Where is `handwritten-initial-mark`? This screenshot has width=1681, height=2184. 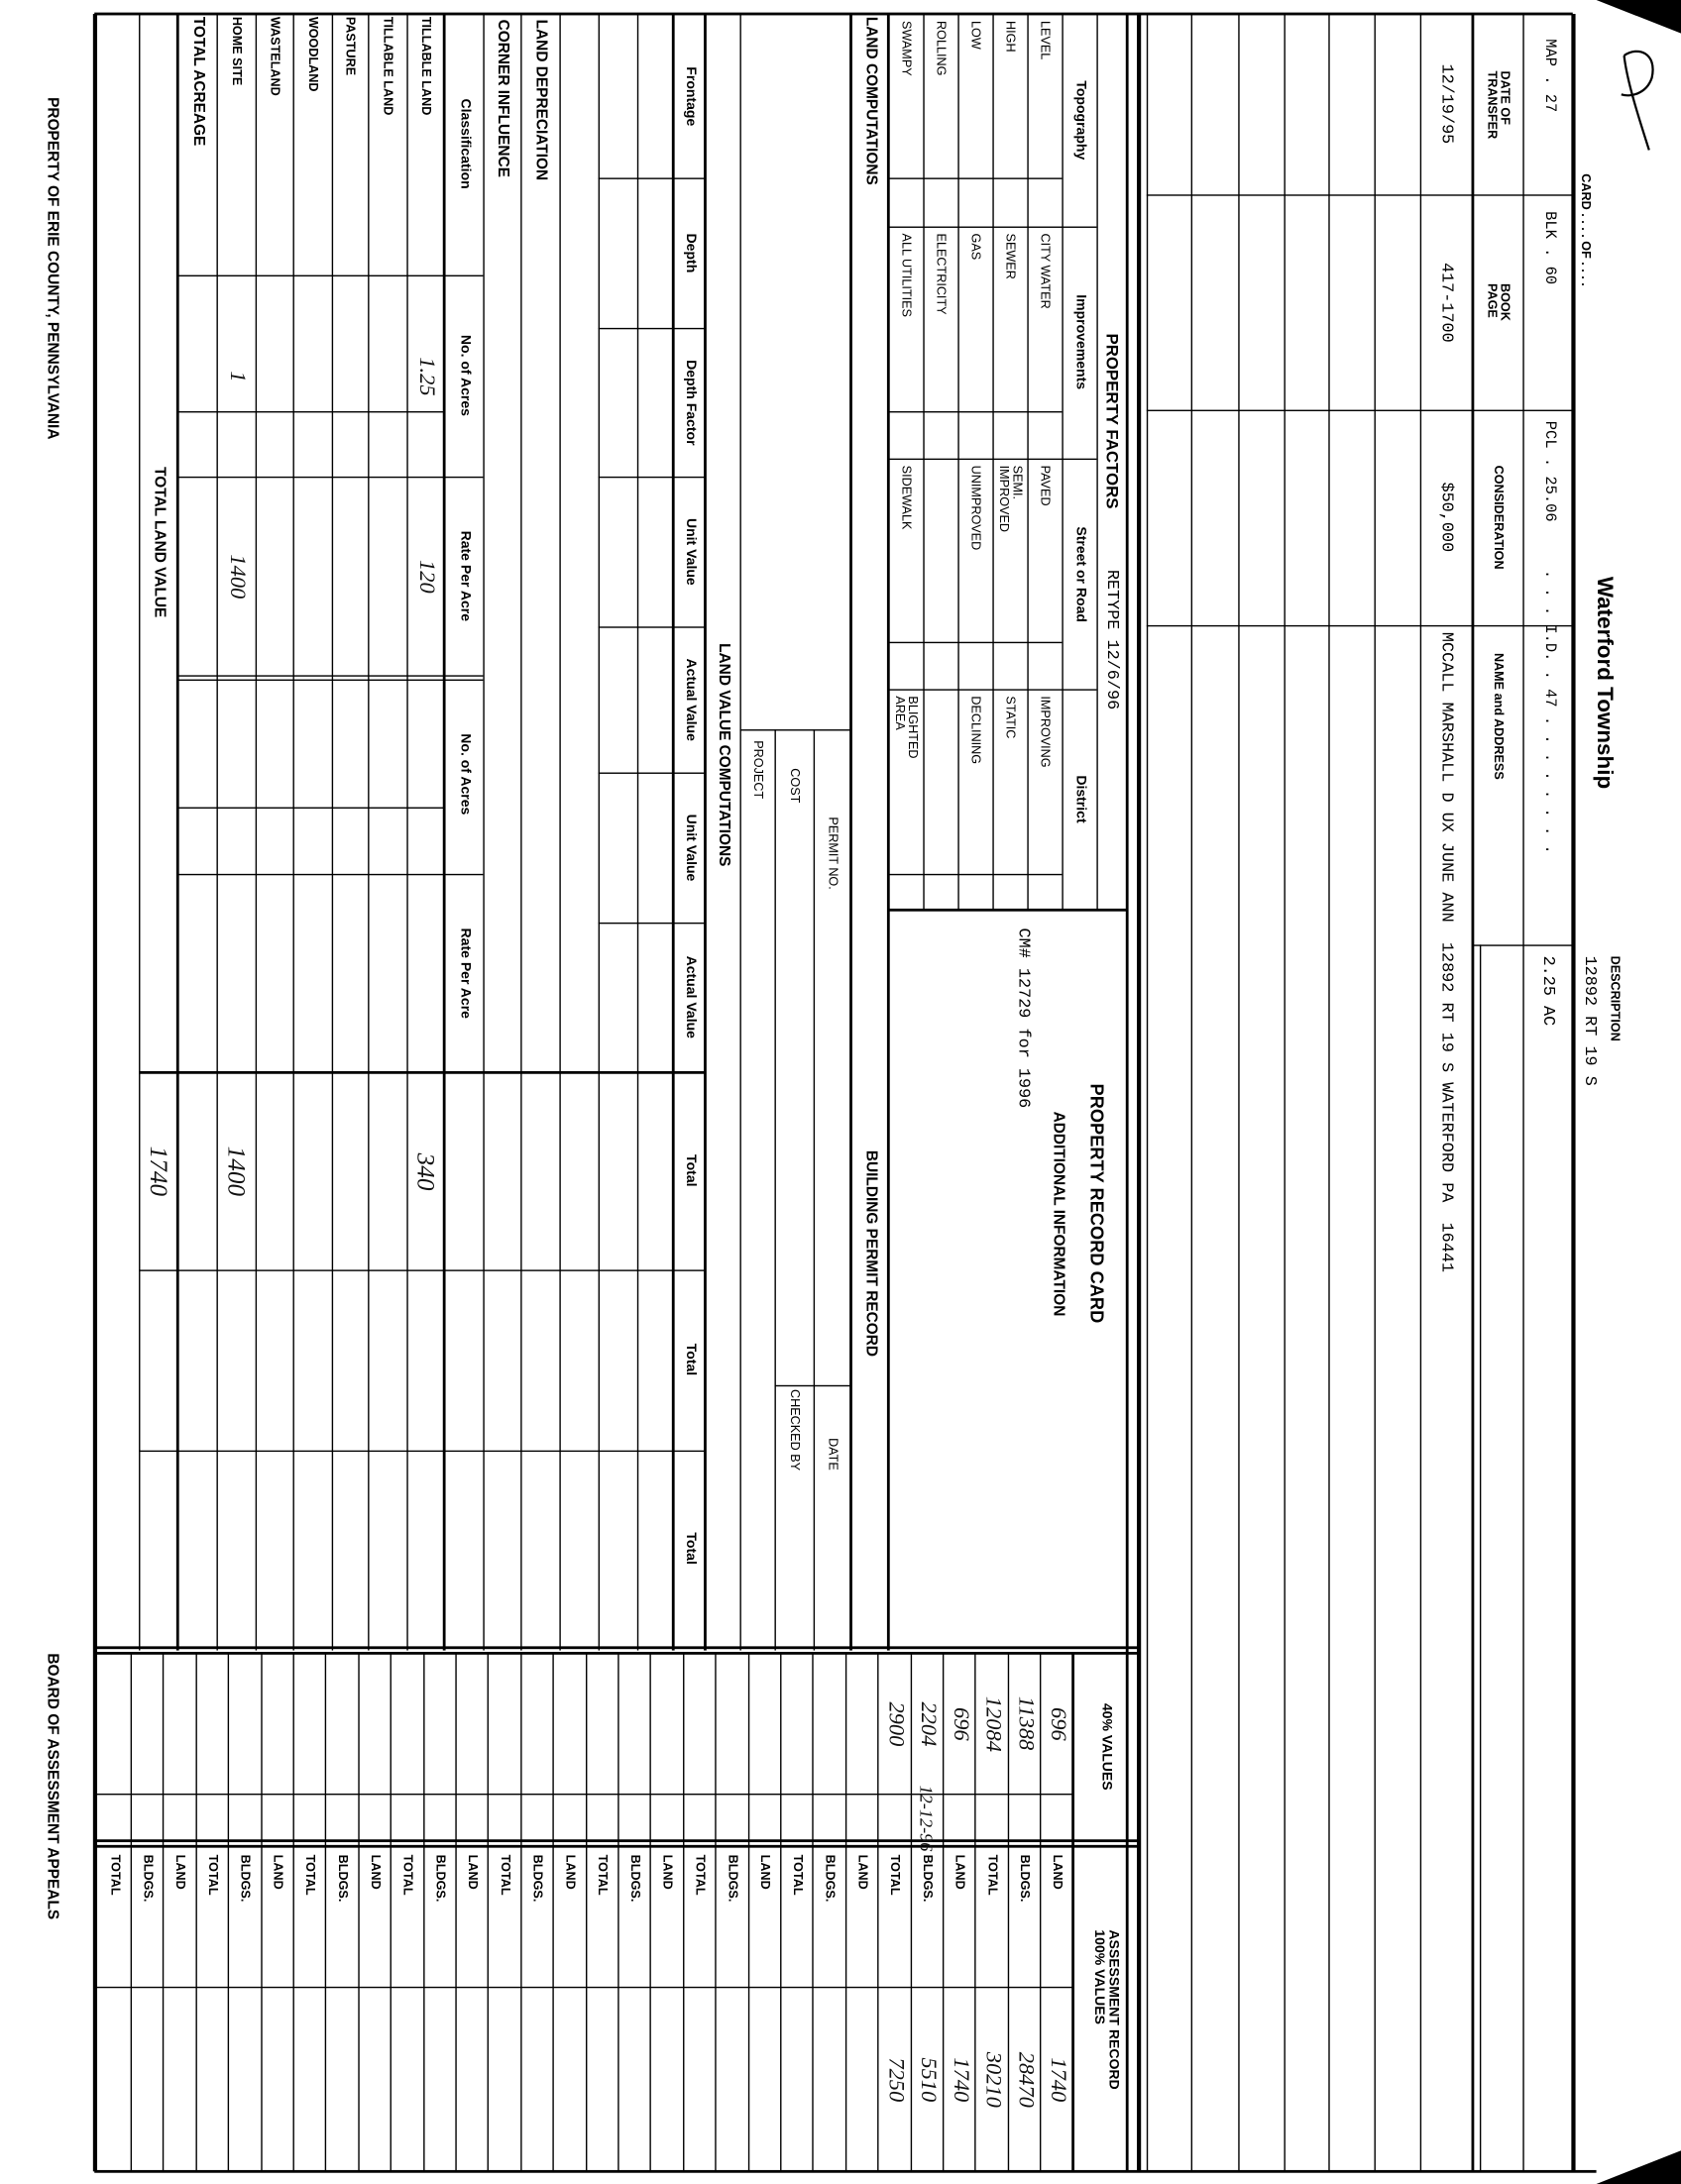 handwritten-initial-mark is located at coordinates (1637, 100).